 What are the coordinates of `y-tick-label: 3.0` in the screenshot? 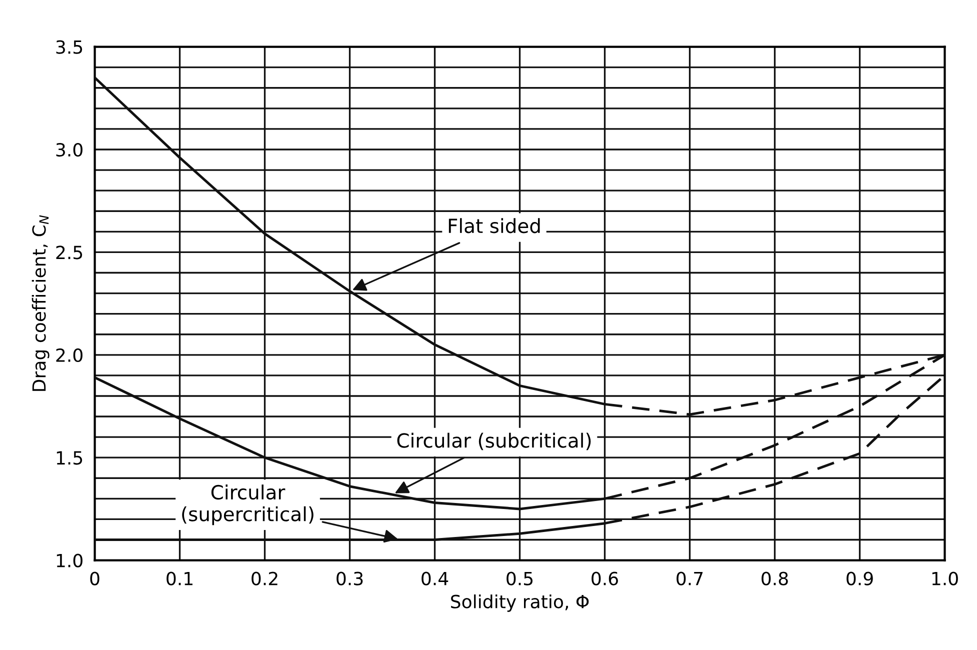 It's located at (69, 149).